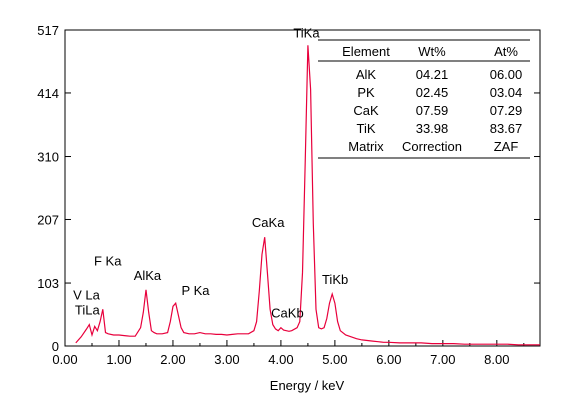 The width and height of the screenshot is (563, 408). I want to click on table-cell: 06.00, so click(506, 74).